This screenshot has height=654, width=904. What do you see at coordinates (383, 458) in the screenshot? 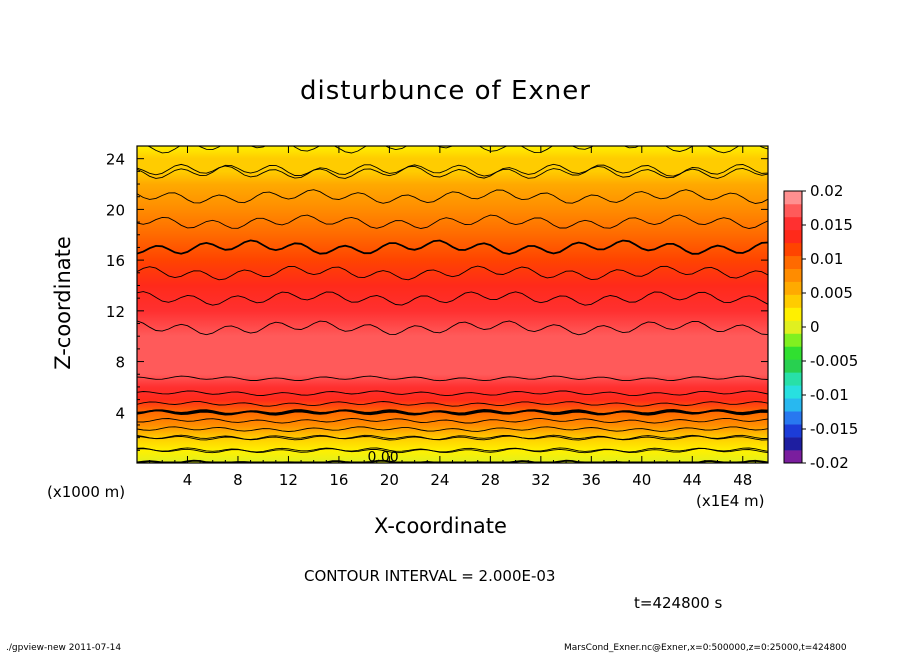
I see `contour-zero-label: 0.00` at bounding box center [383, 458].